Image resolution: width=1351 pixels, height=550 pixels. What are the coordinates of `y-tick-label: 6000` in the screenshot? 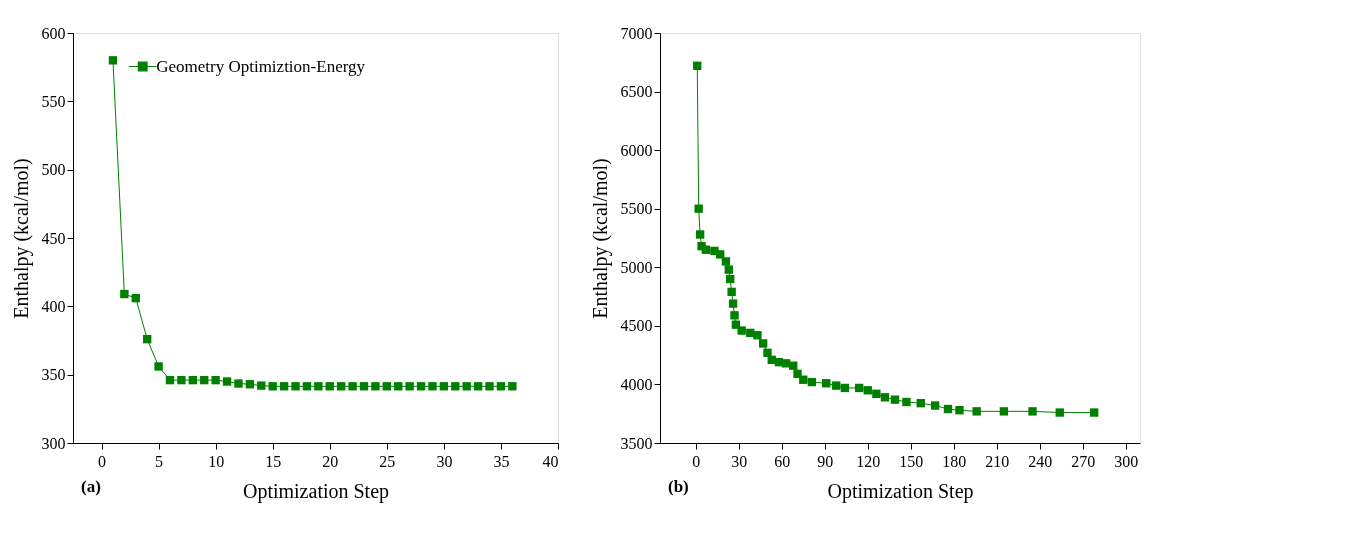 It's located at (636, 150).